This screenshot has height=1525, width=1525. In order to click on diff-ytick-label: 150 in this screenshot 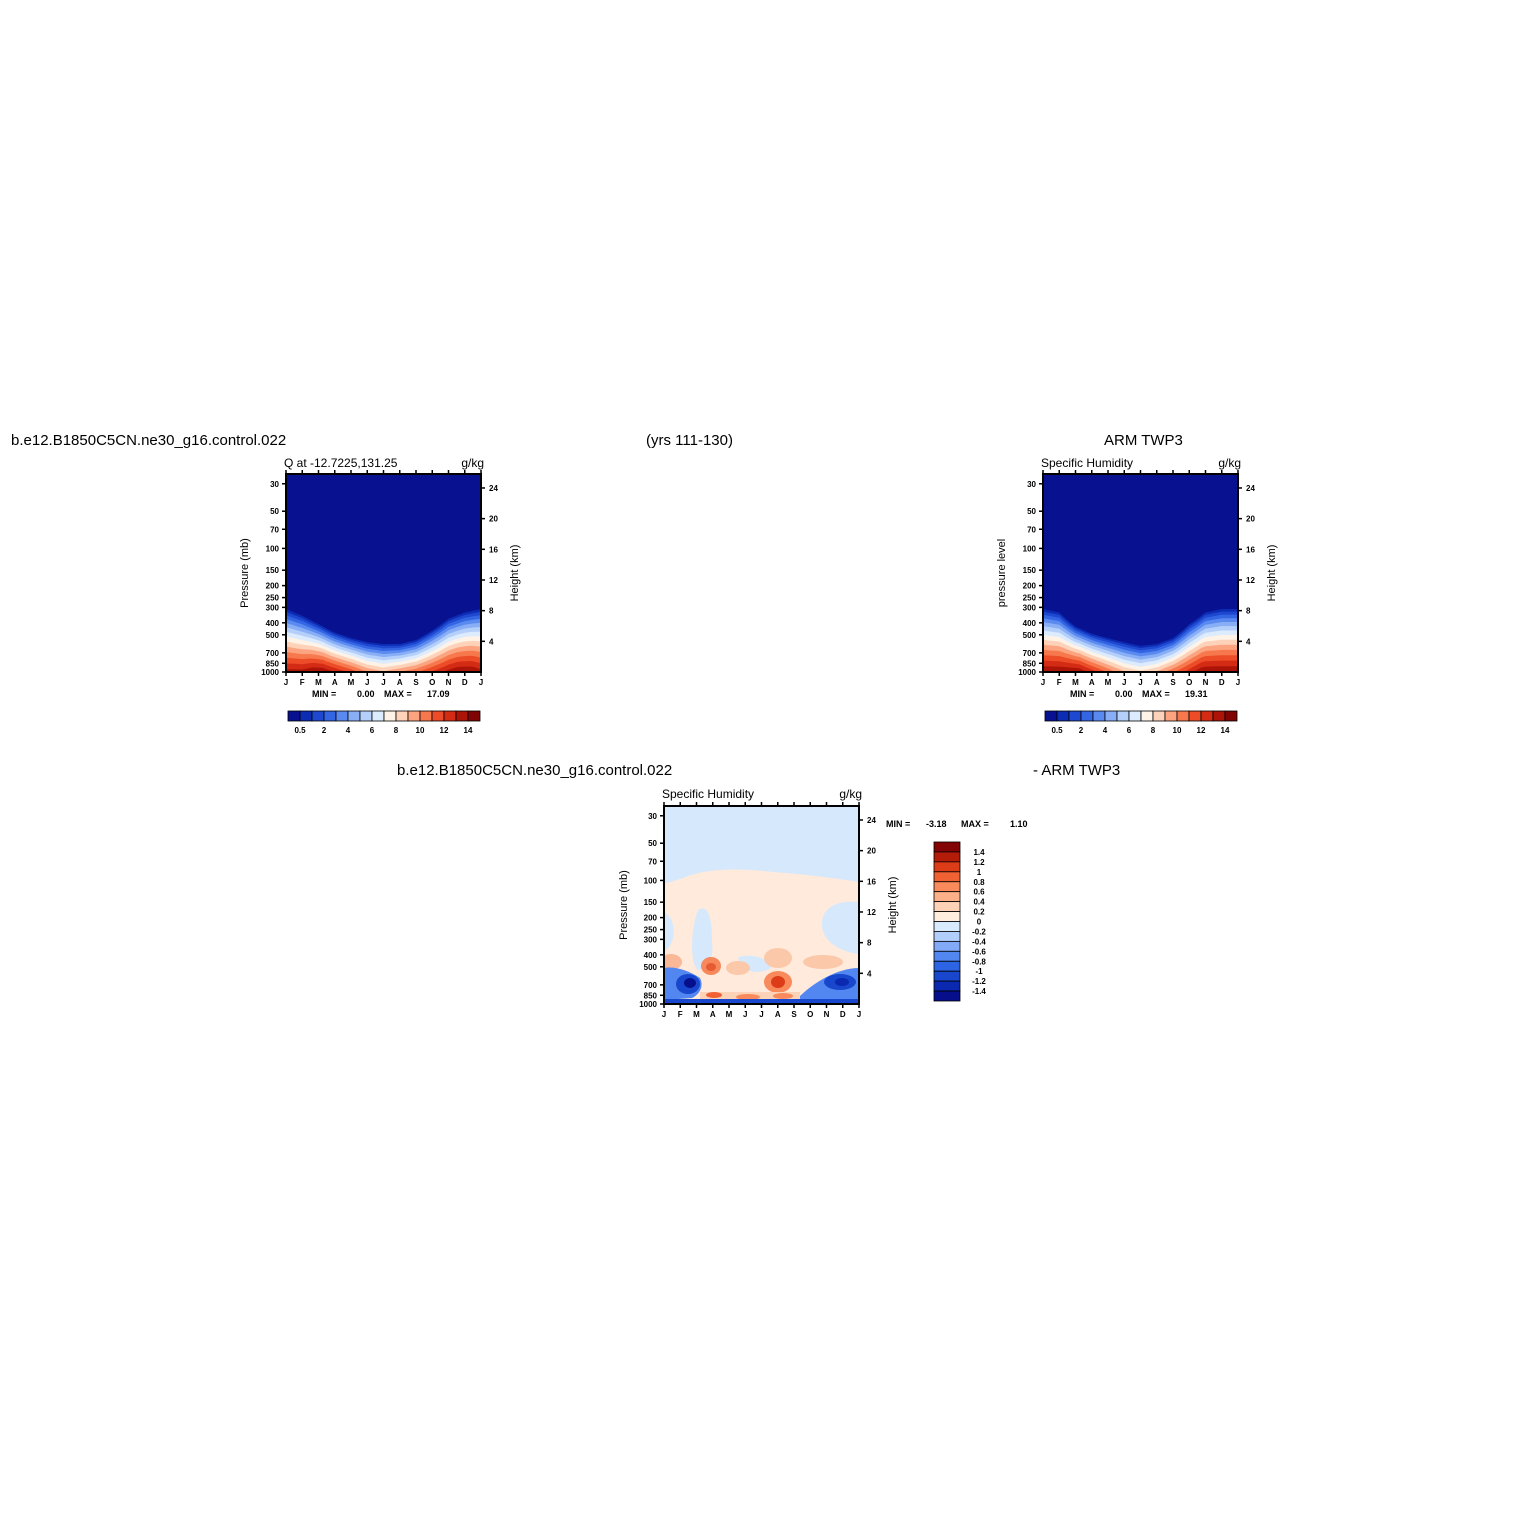, I will do `click(651, 902)`.